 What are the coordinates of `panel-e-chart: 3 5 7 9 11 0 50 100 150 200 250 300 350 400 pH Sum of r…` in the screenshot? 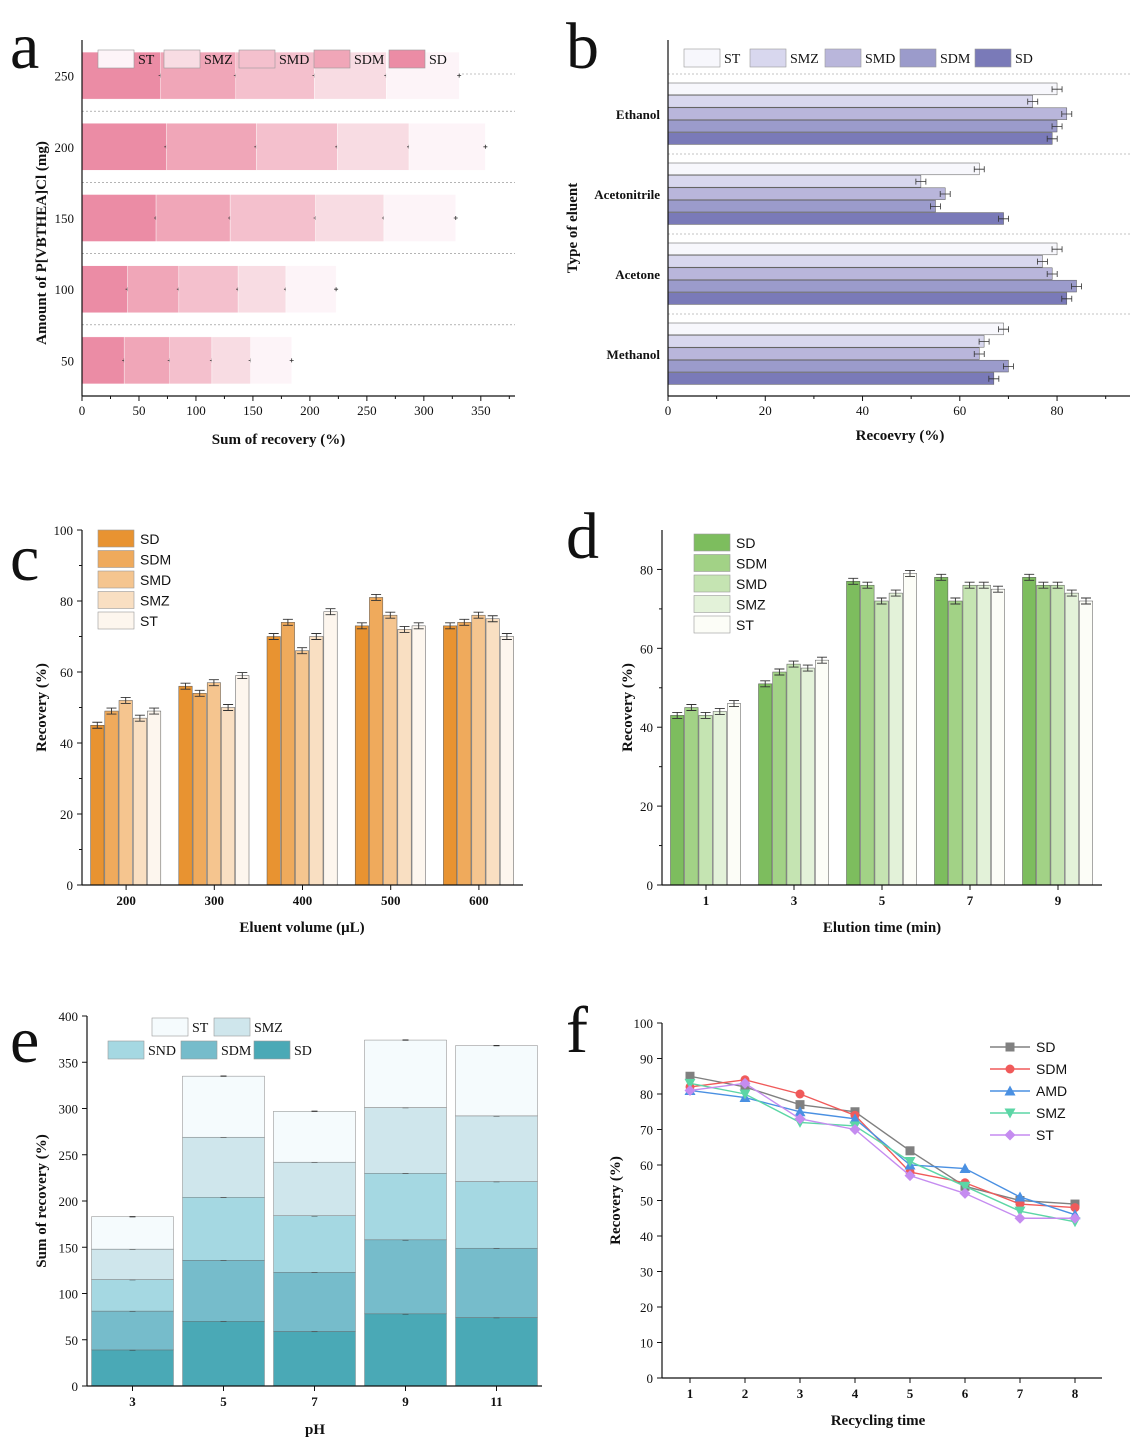 It's located at (288, 1223).